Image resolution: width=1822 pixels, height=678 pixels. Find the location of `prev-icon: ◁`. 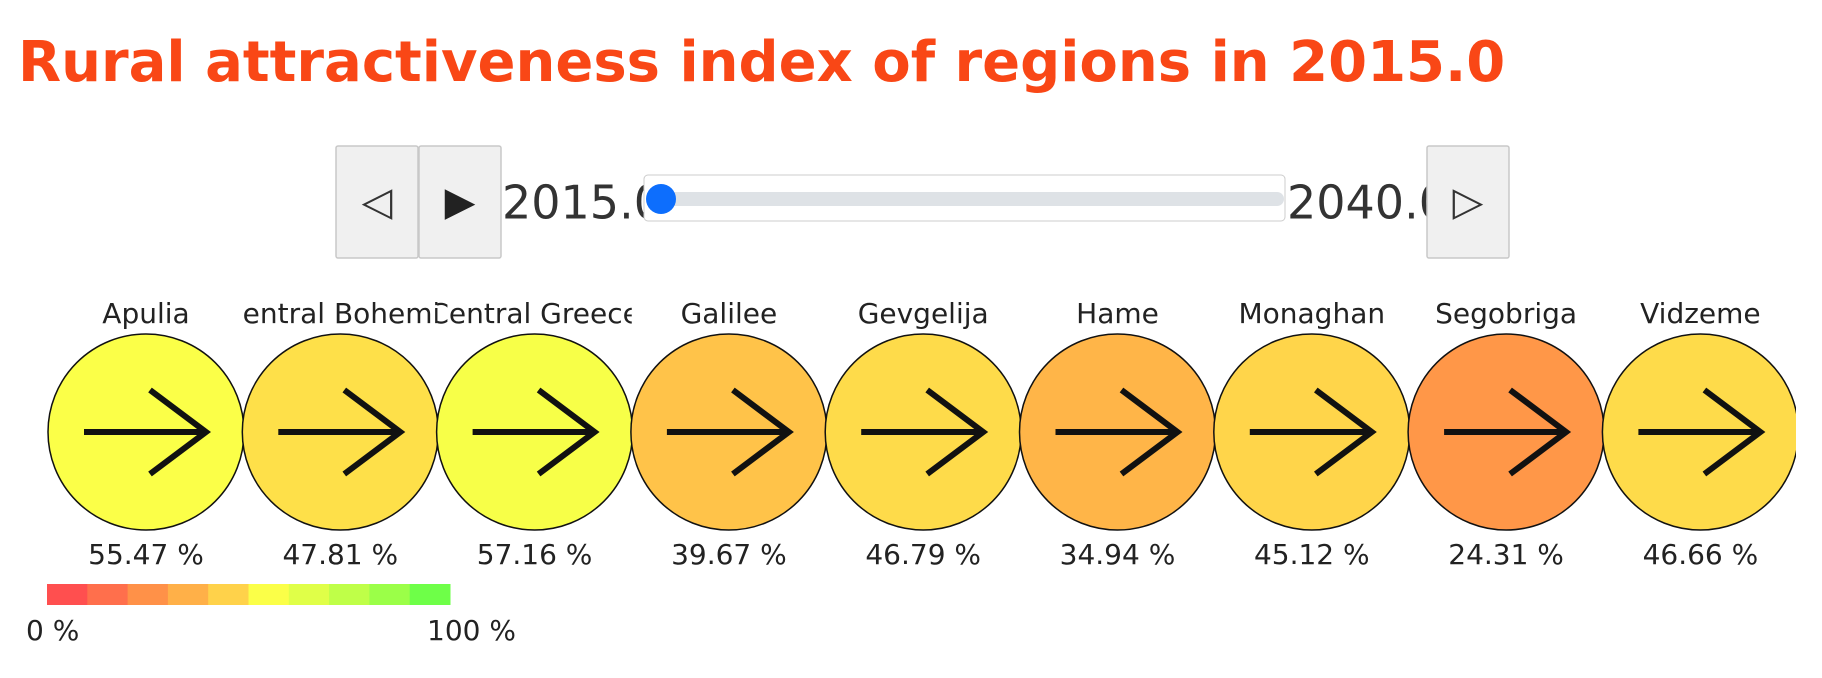

prev-icon: ◁ is located at coordinates (377, 202).